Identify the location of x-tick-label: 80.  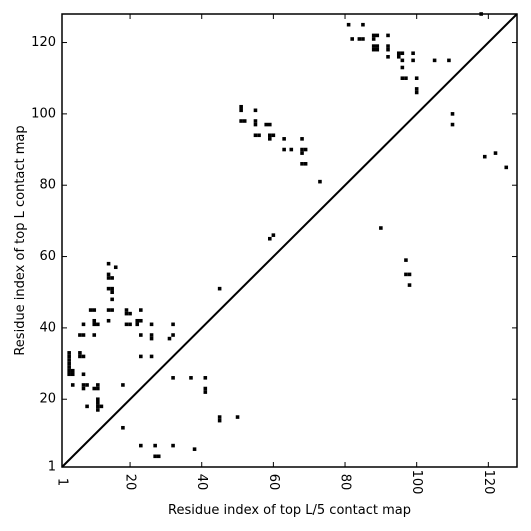
(345, 482).